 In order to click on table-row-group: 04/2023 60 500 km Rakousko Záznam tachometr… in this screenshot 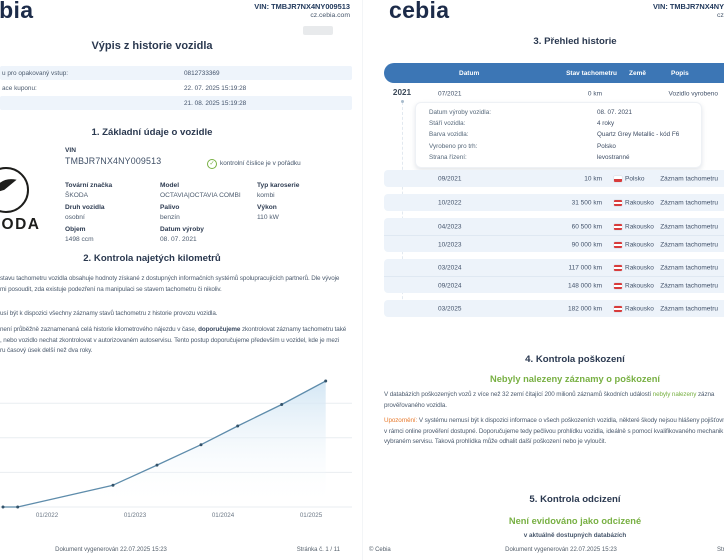, I will do `click(554, 235)`.